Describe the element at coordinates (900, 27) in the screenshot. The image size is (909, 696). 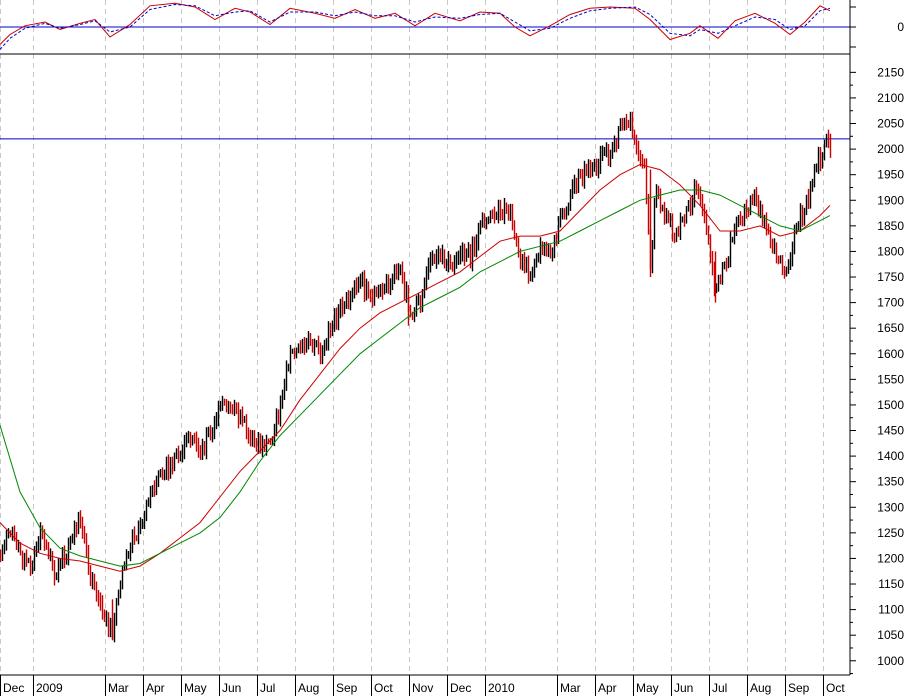
I see `oscillator-tick-label: 0` at that location.